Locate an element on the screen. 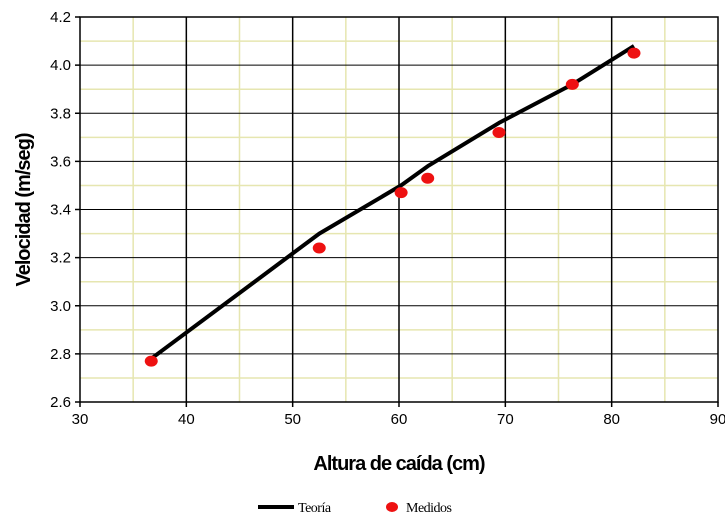 The width and height of the screenshot is (725, 515). x-tick-label: 30 is located at coordinates (80, 419).